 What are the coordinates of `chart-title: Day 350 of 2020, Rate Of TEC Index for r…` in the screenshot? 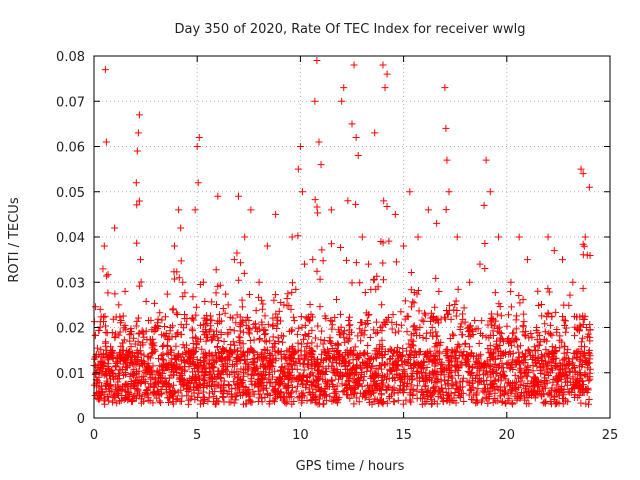 It's located at (349, 29).